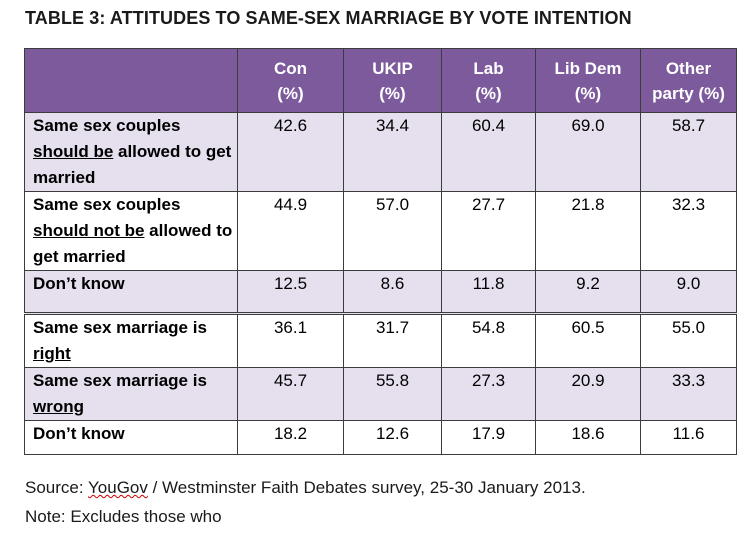 The width and height of the screenshot is (754, 540). I want to click on cell-ukip: 34.4, so click(392, 152).